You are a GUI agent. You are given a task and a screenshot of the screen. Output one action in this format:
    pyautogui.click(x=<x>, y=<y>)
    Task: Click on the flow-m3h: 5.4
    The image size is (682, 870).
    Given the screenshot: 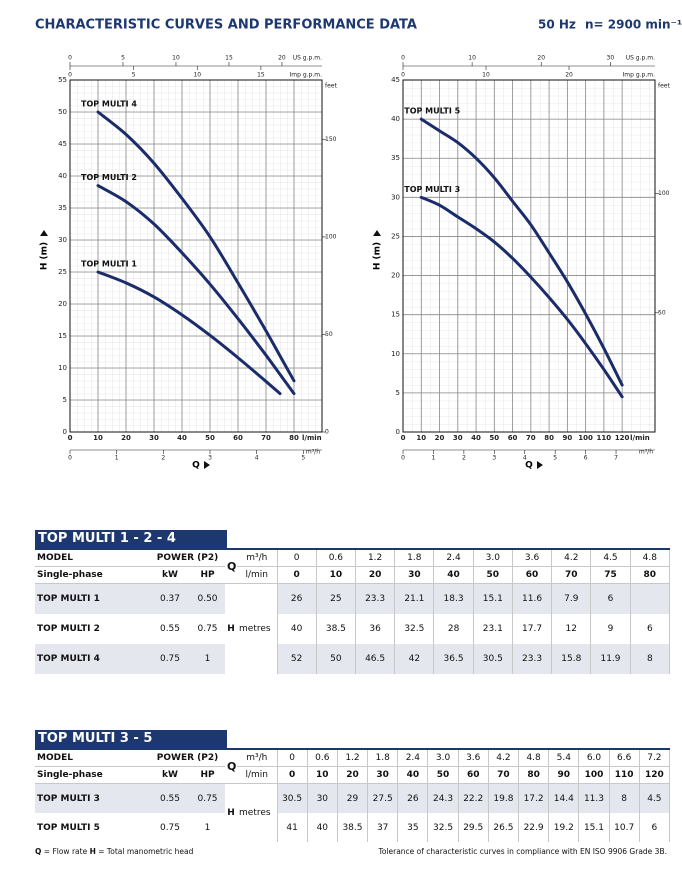 What is the action you would take?
    pyautogui.click(x=564, y=758)
    